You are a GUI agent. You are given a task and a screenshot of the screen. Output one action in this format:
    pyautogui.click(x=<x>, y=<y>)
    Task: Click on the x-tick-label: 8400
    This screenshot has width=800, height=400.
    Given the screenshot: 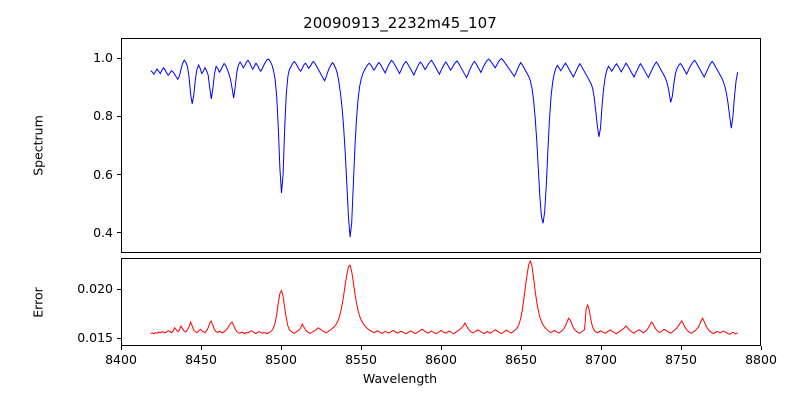 What is the action you would take?
    pyautogui.click(x=121, y=359)
    